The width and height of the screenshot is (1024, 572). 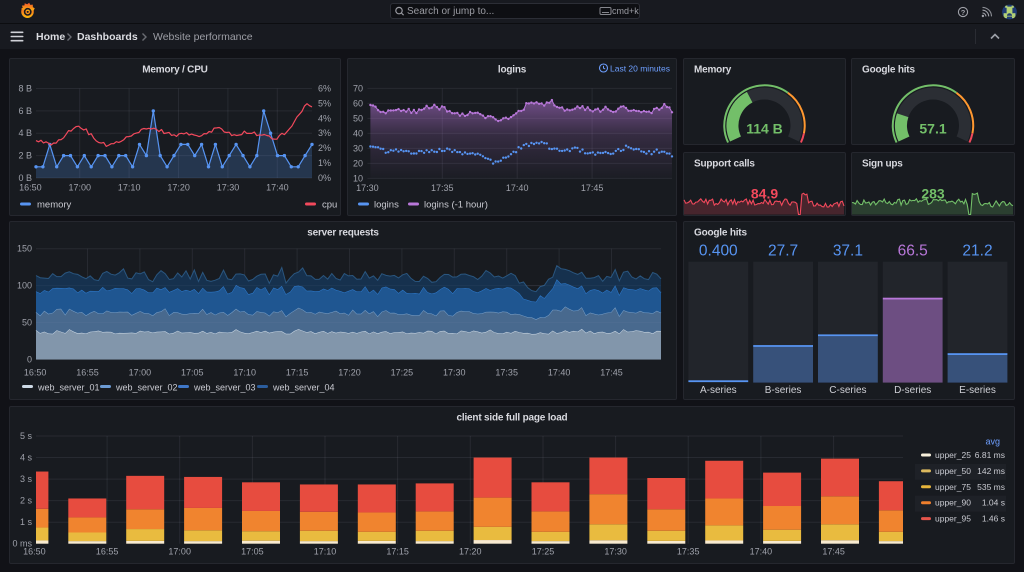 I want to click on svg-text: avg, so click(x=992, y=442).